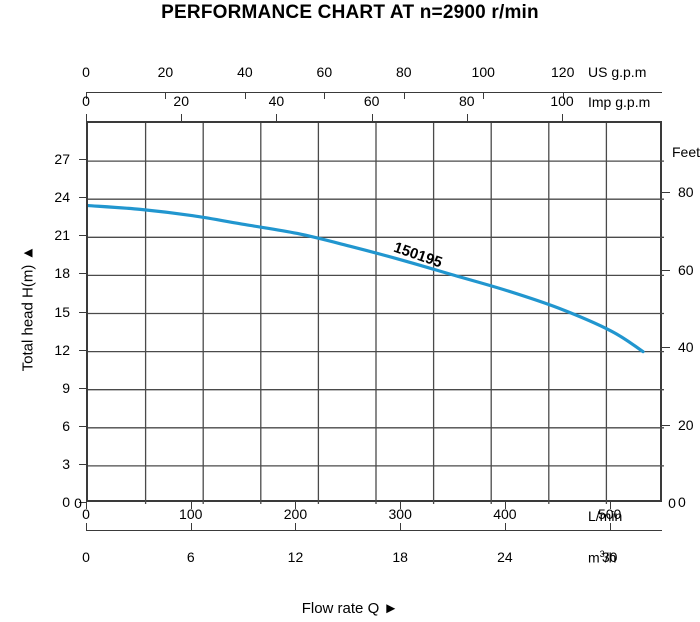 The width and height of the screenshot is (700, 622). I want to click on axis-m3h-unit: m3/h, so click(602, 557).